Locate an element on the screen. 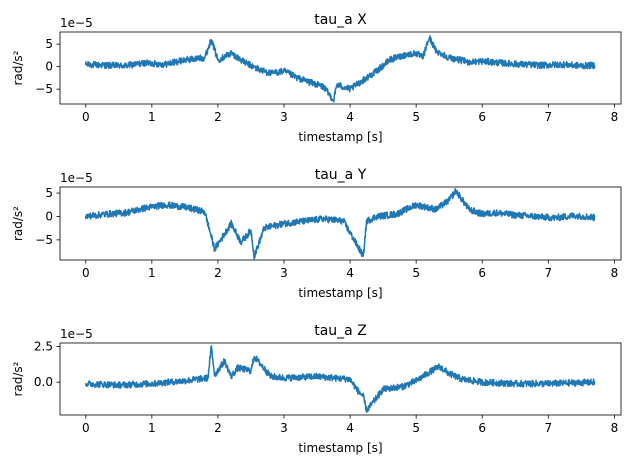 This screenshot has width=631, height=470. panel-1-series-line is located at coordinates (340, 69).